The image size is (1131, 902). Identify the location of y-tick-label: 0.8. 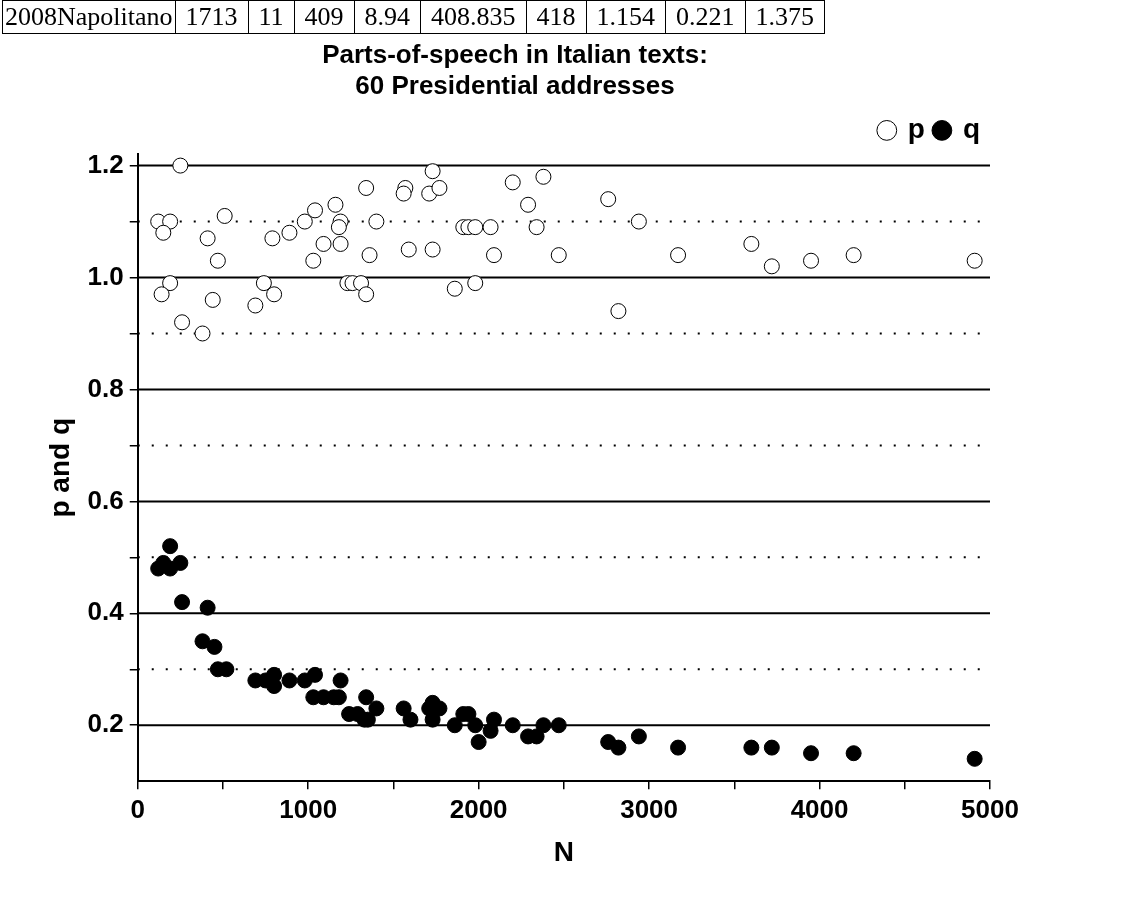
(105, 387).